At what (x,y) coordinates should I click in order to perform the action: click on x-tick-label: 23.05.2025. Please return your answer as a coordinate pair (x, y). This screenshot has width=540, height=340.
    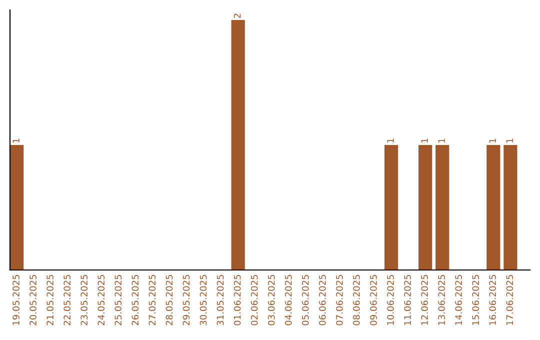
    Looking at the image, I should click on (84, 300).